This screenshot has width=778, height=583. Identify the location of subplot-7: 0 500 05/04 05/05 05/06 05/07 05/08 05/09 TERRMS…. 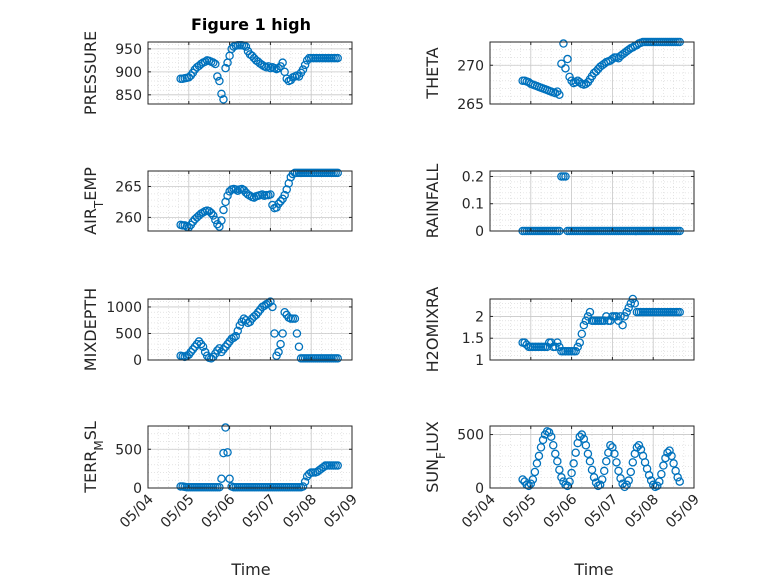
(221, 476).